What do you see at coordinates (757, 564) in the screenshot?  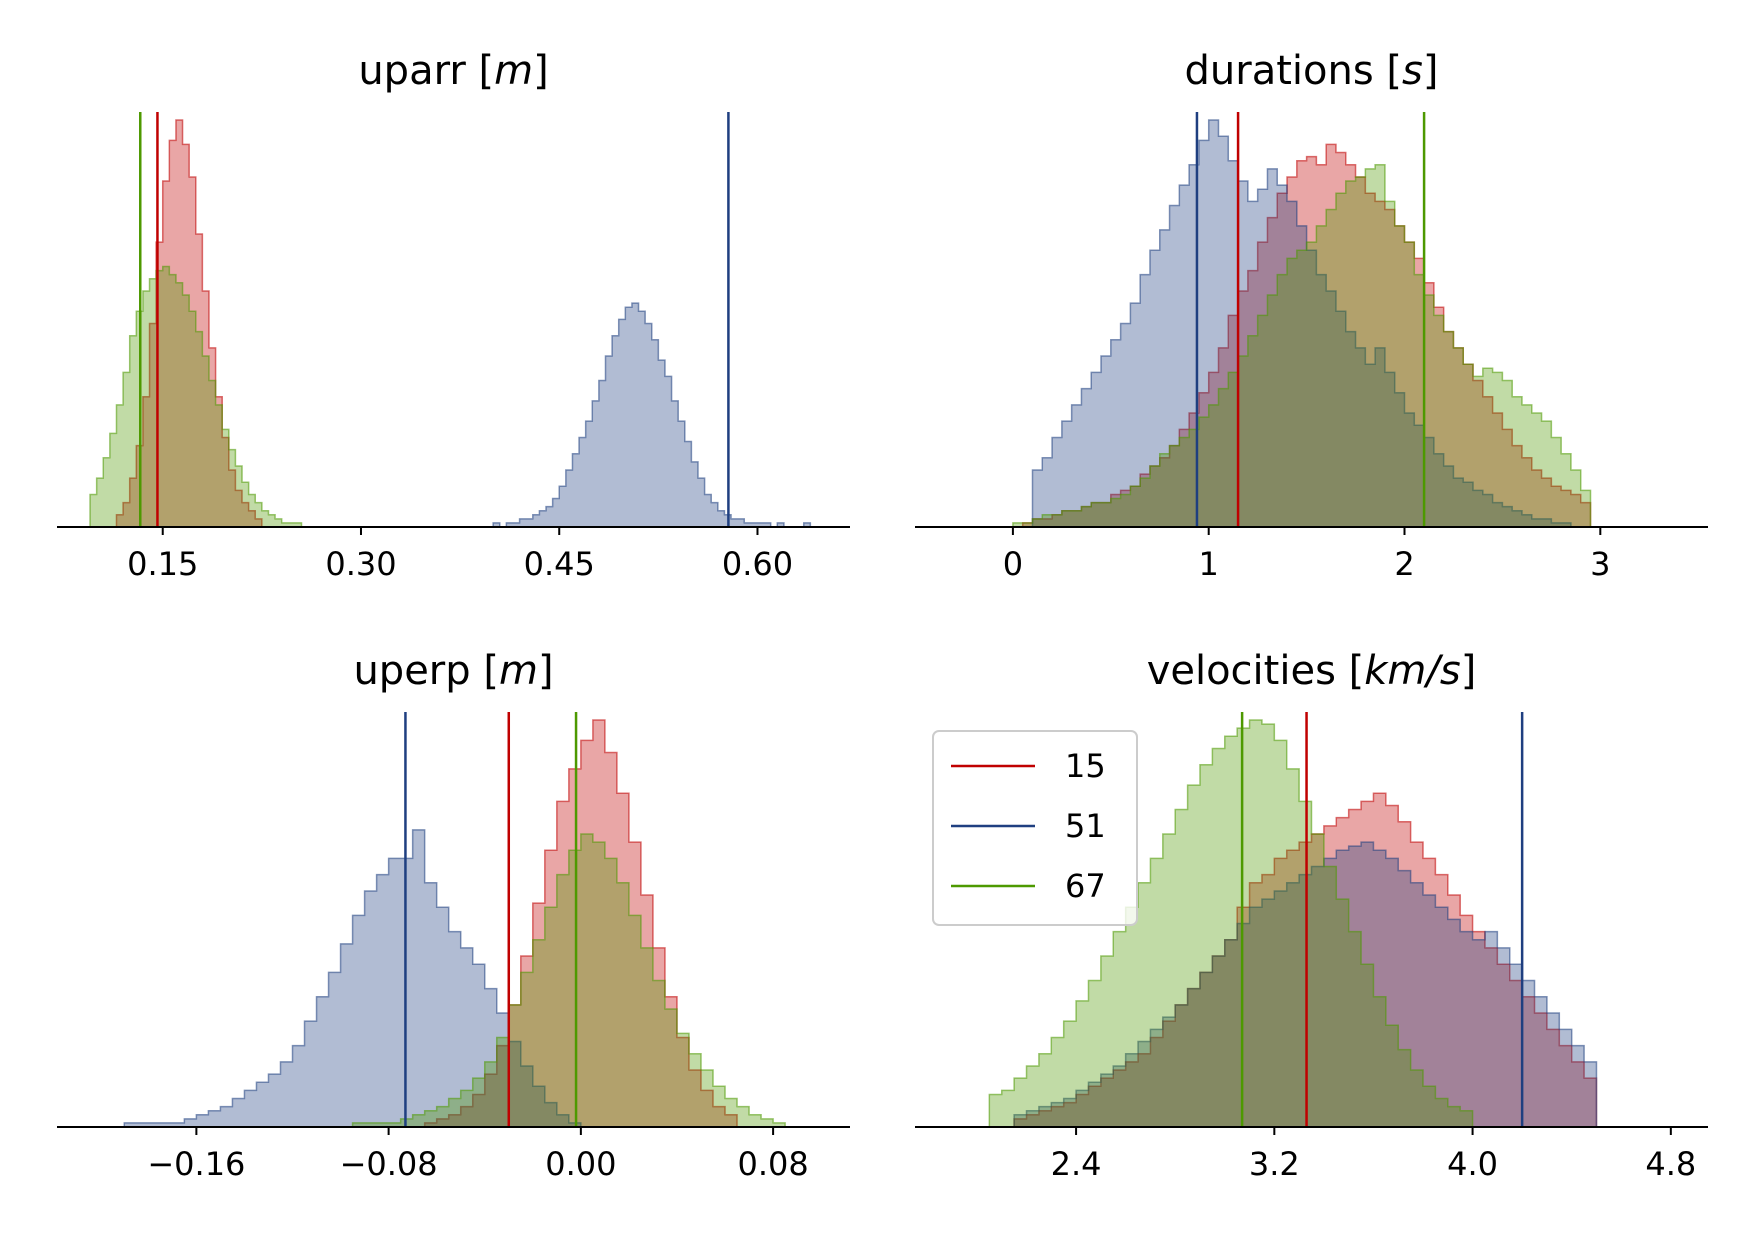 I see `x-tick-label: 0.60` at bounding box center [757, 564].